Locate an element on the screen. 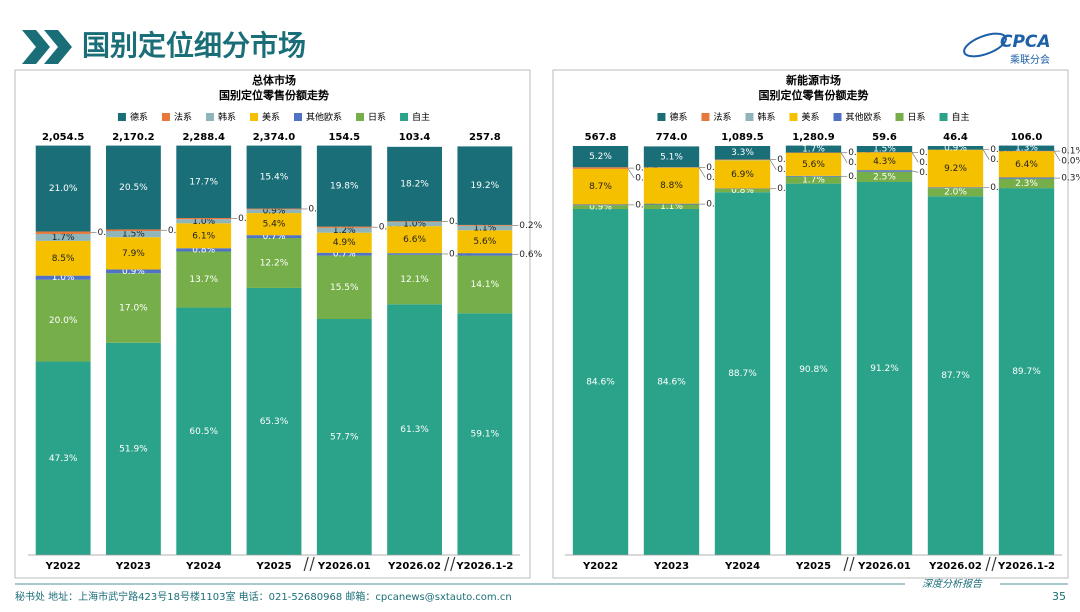 The width and height of the screenshot is (1080, 612). data-label: 8.5% is located at coordinates (63, 259).